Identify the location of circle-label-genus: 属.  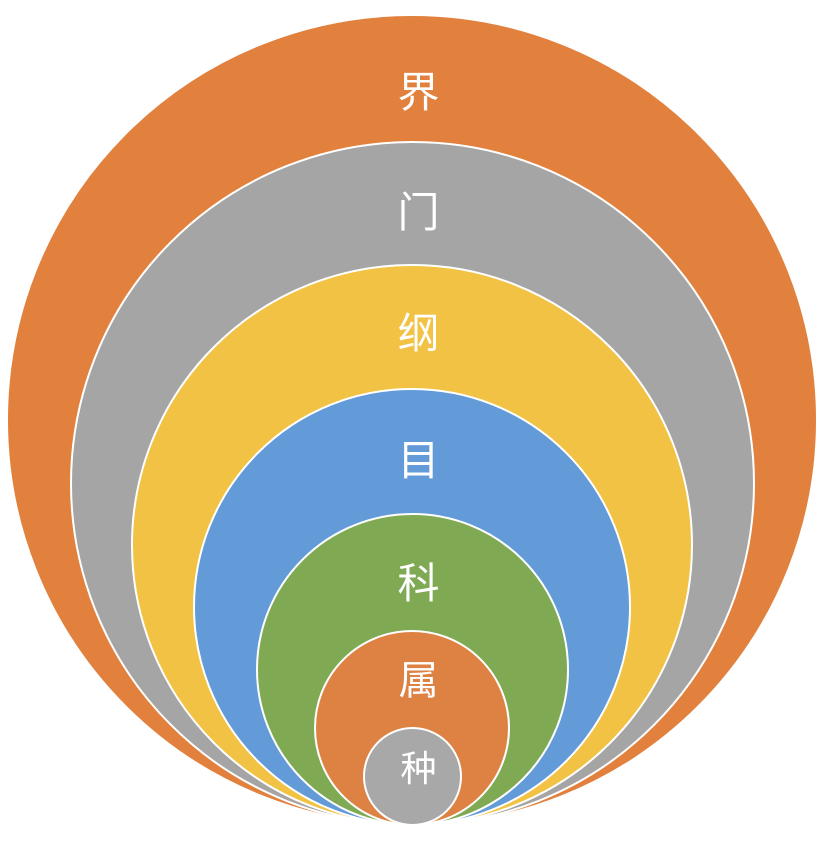
(419, 681).